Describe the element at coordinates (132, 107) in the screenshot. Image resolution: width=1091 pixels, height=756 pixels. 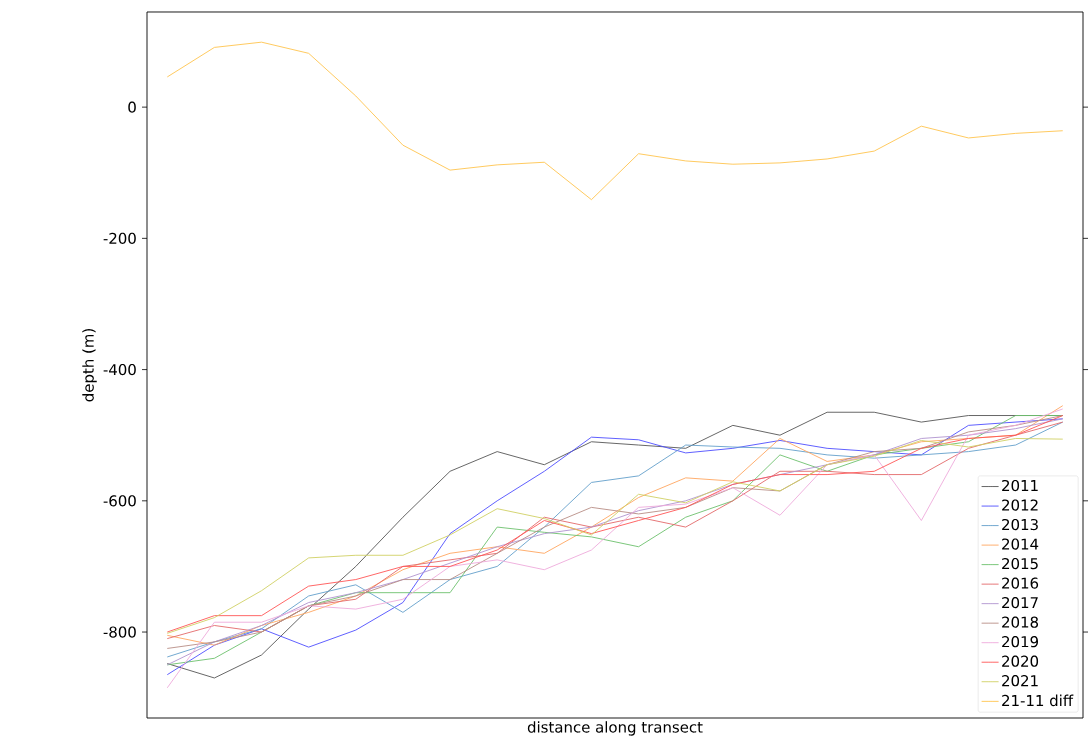
I see `y-tick-label: 0` at that location.